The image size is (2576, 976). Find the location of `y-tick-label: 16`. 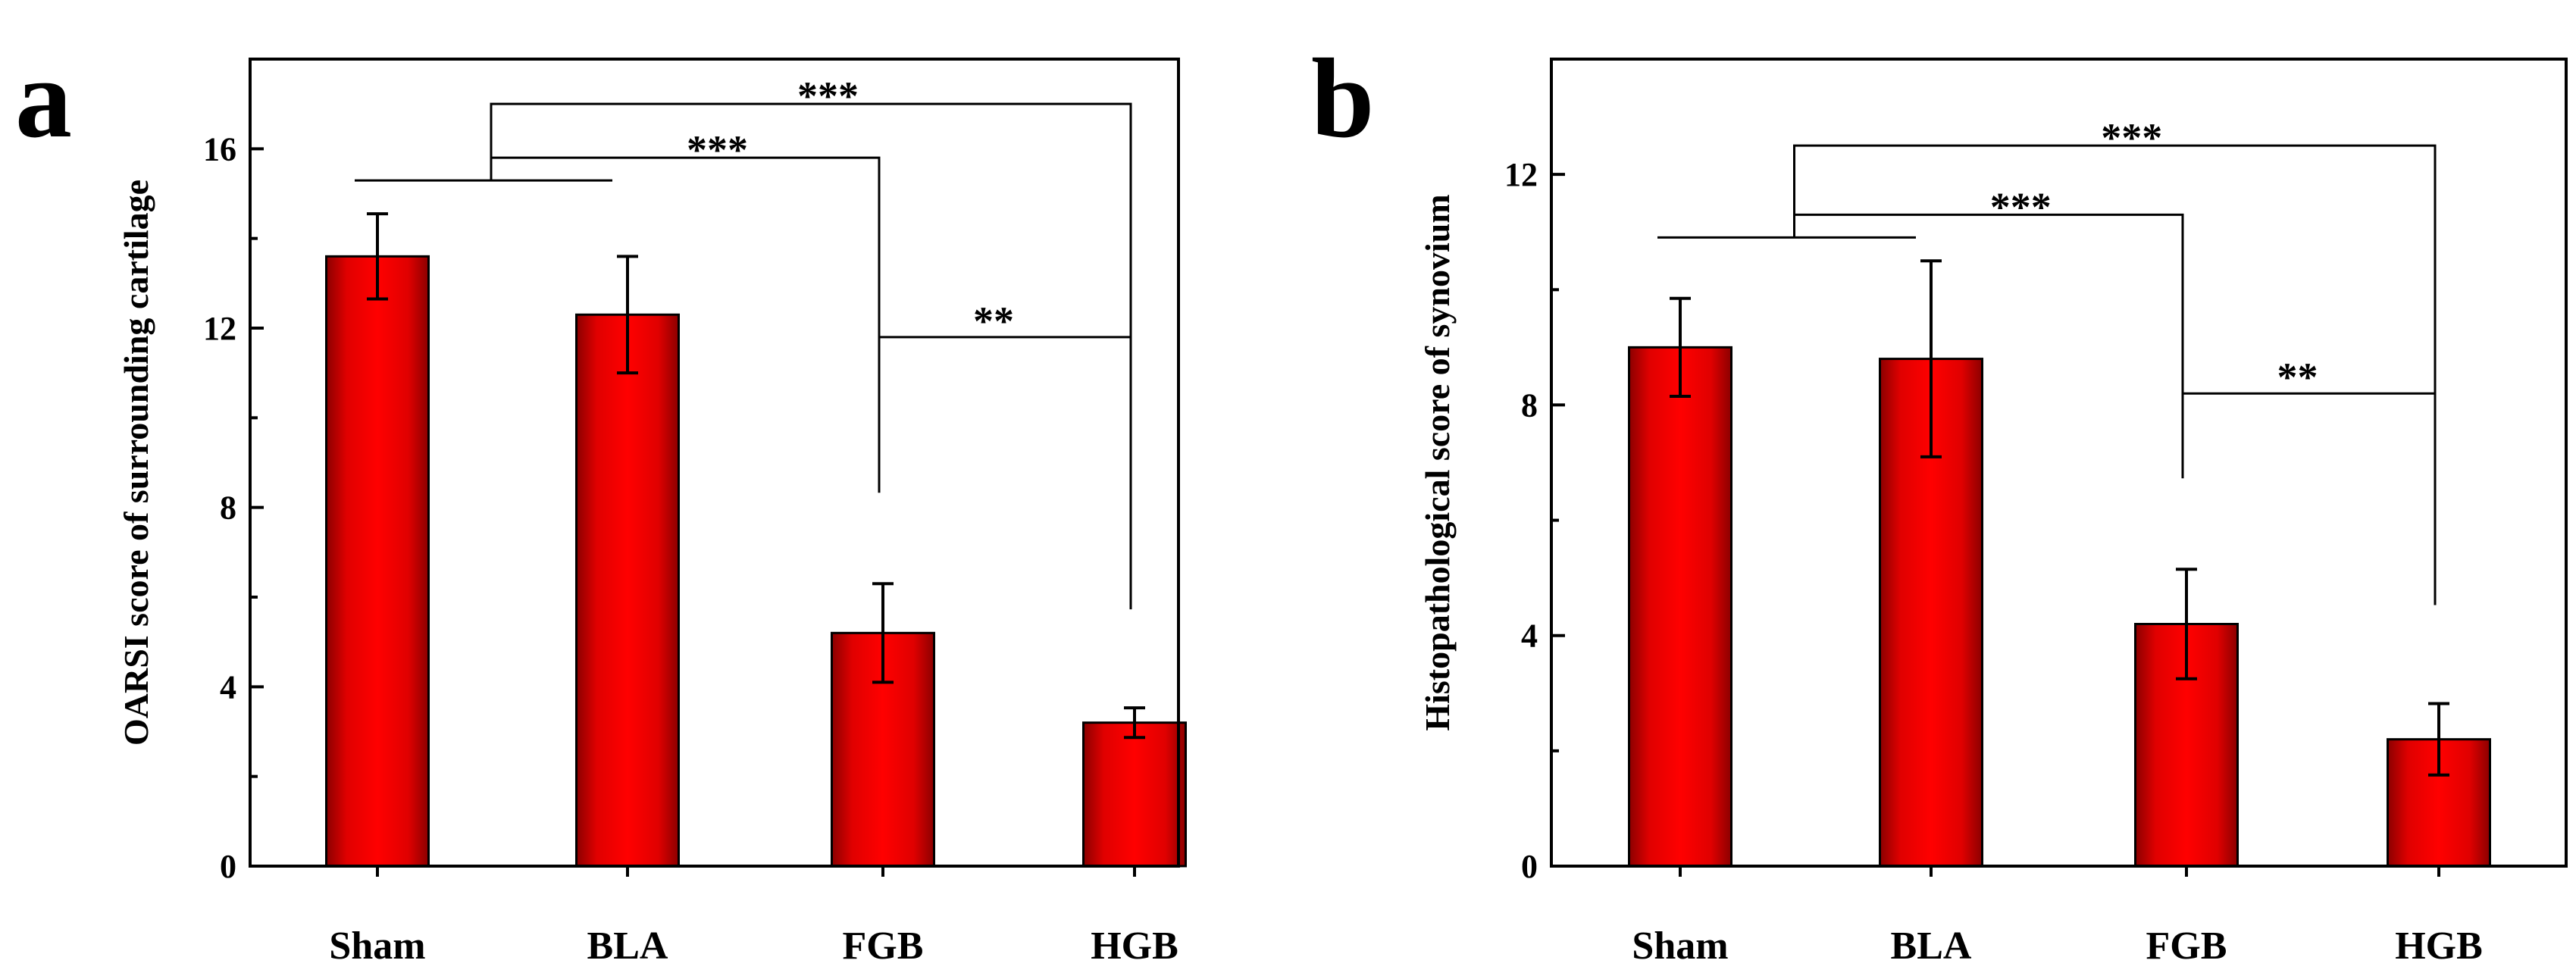

y-tick-label: 16 is located at coordinates (220, 148).